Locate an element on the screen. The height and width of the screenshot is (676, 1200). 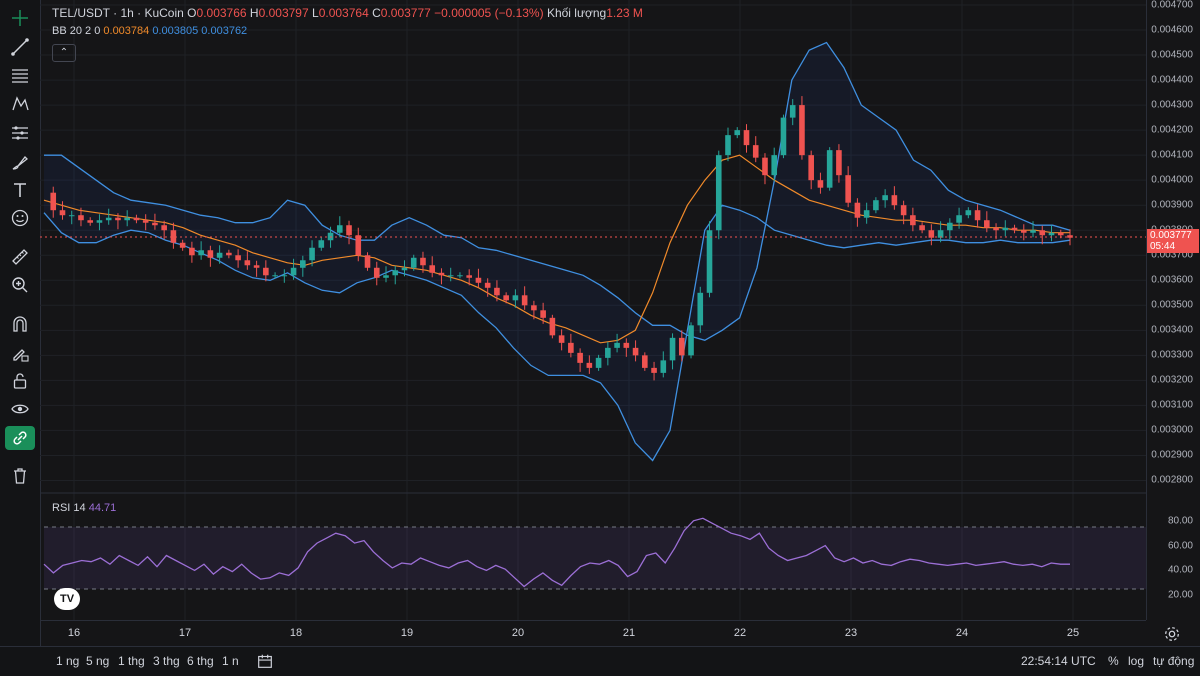
range-5d-button: 5 ng is located at coordinates (98, 661).